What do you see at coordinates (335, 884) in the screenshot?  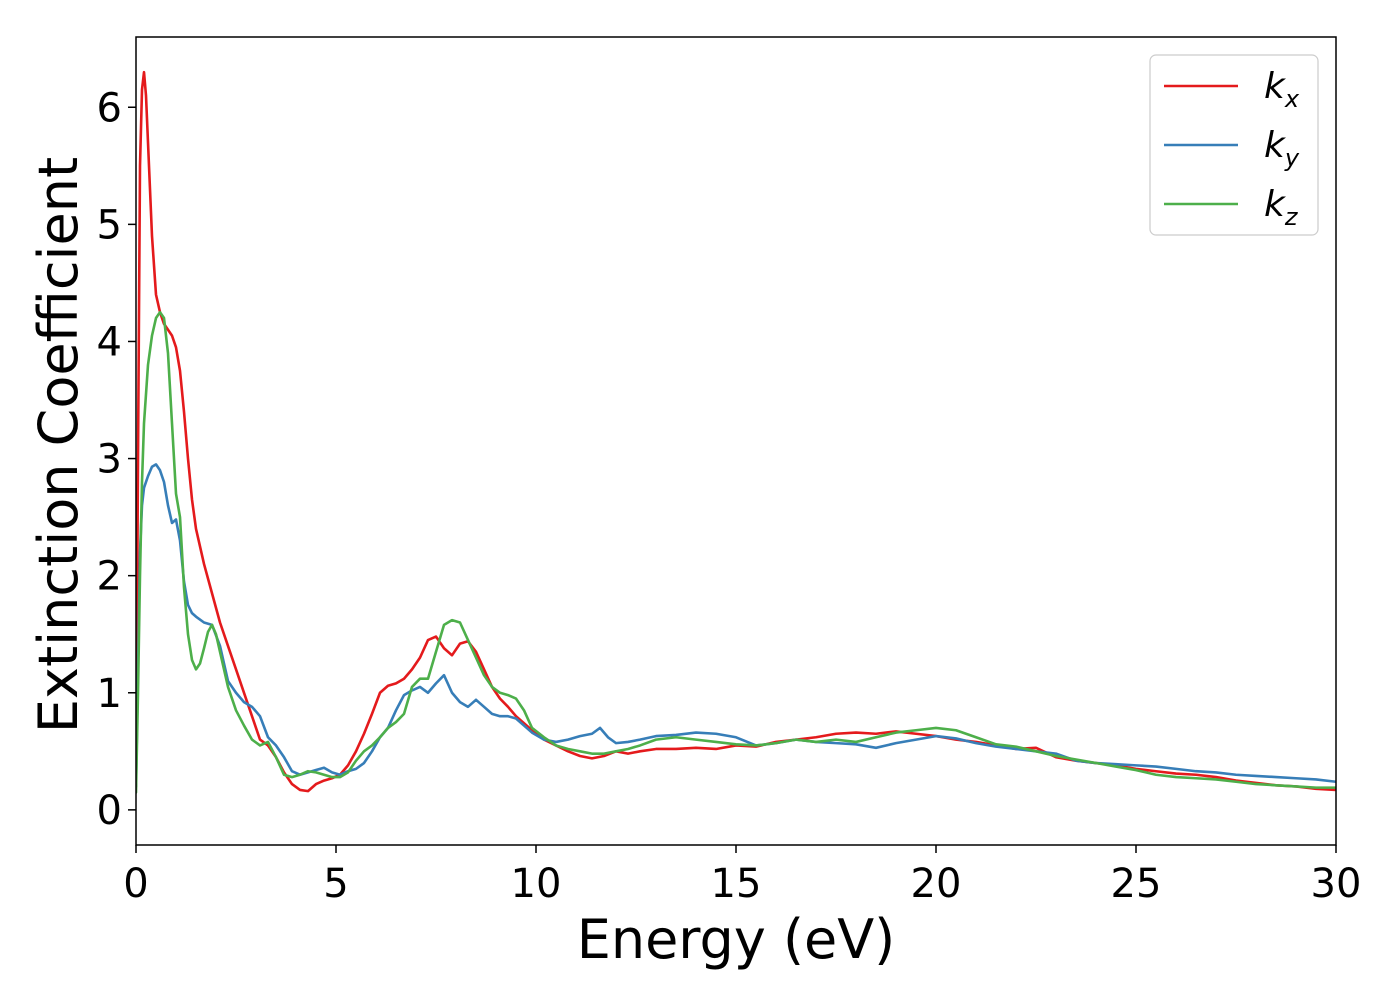 I see `x-tick-label: 5` at bounding box center [335, 884].